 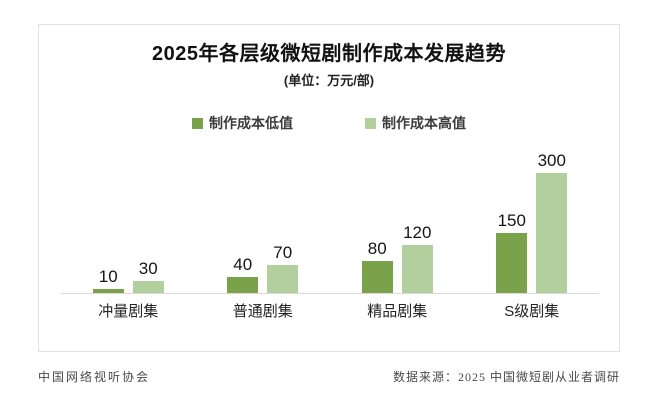 What do you see at coordinates (551, 160) in the screenshot?
I see `bar-value-label: 300` at bounding box center [551, 160].